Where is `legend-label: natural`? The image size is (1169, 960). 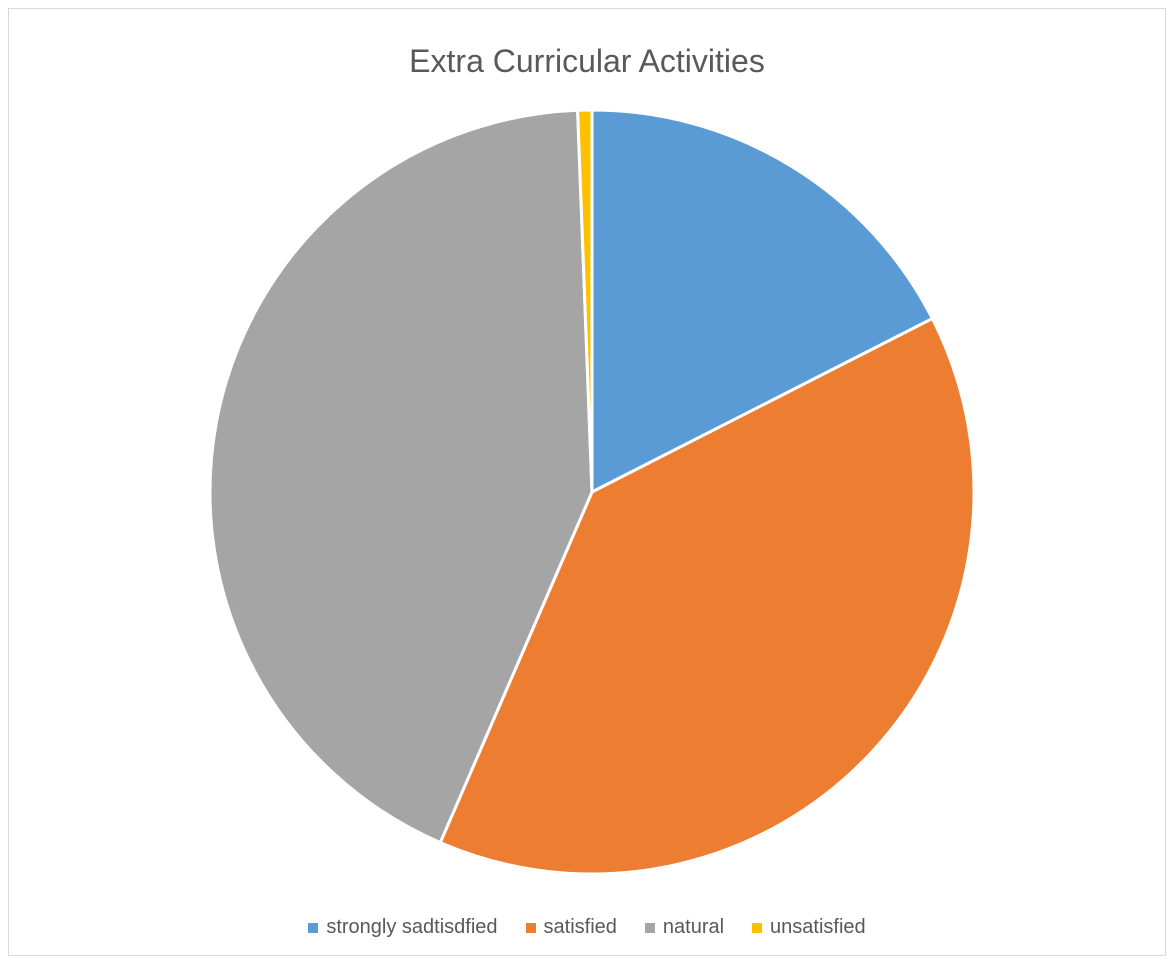
legend-label: natural is located at coordinates (693, 927).